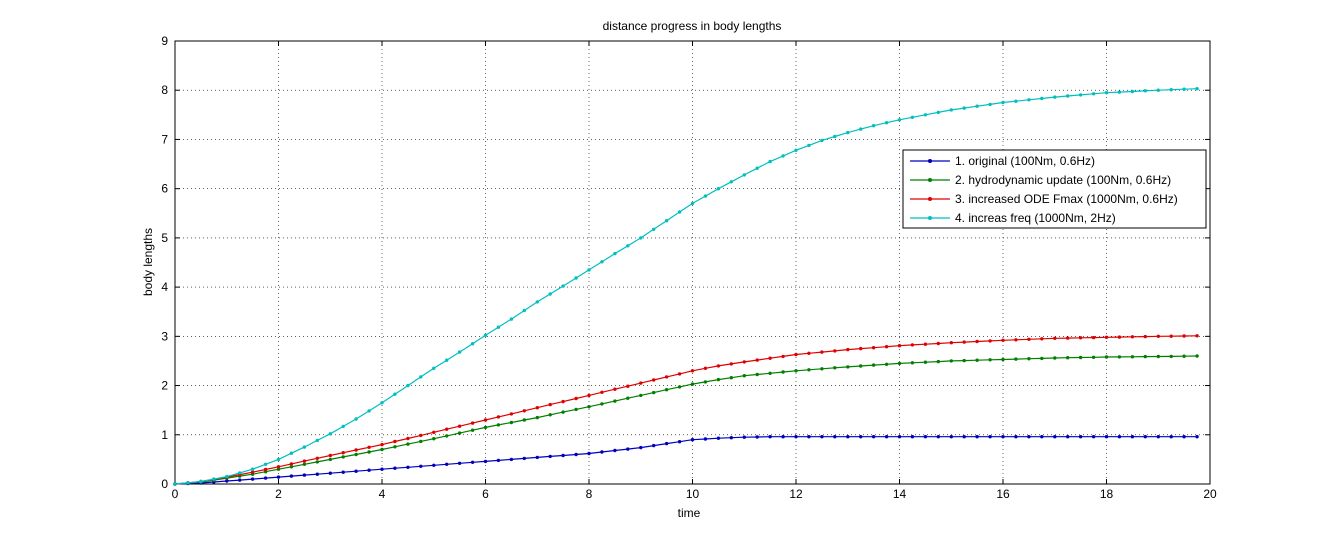 Image resolution: width=1337 pixels, height=549 pixels. Describe the element at coordinates (589, 494) in the screenshot. I see `x-tick-label: 8` at that location.